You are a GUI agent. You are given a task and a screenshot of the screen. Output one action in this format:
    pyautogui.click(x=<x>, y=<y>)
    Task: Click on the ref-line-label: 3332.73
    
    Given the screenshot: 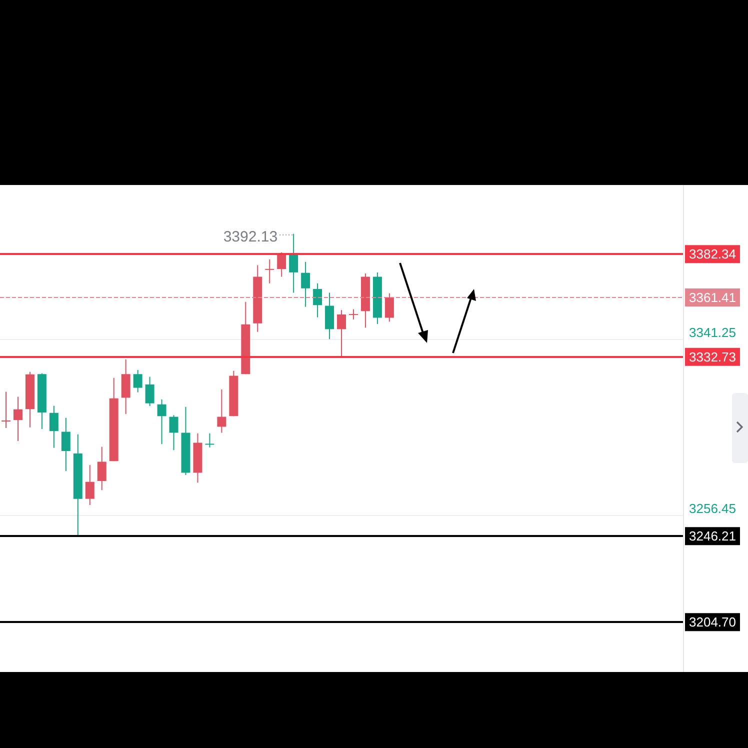 What is the action you would take?
    pyautogui.click(x=712, y=356)
    